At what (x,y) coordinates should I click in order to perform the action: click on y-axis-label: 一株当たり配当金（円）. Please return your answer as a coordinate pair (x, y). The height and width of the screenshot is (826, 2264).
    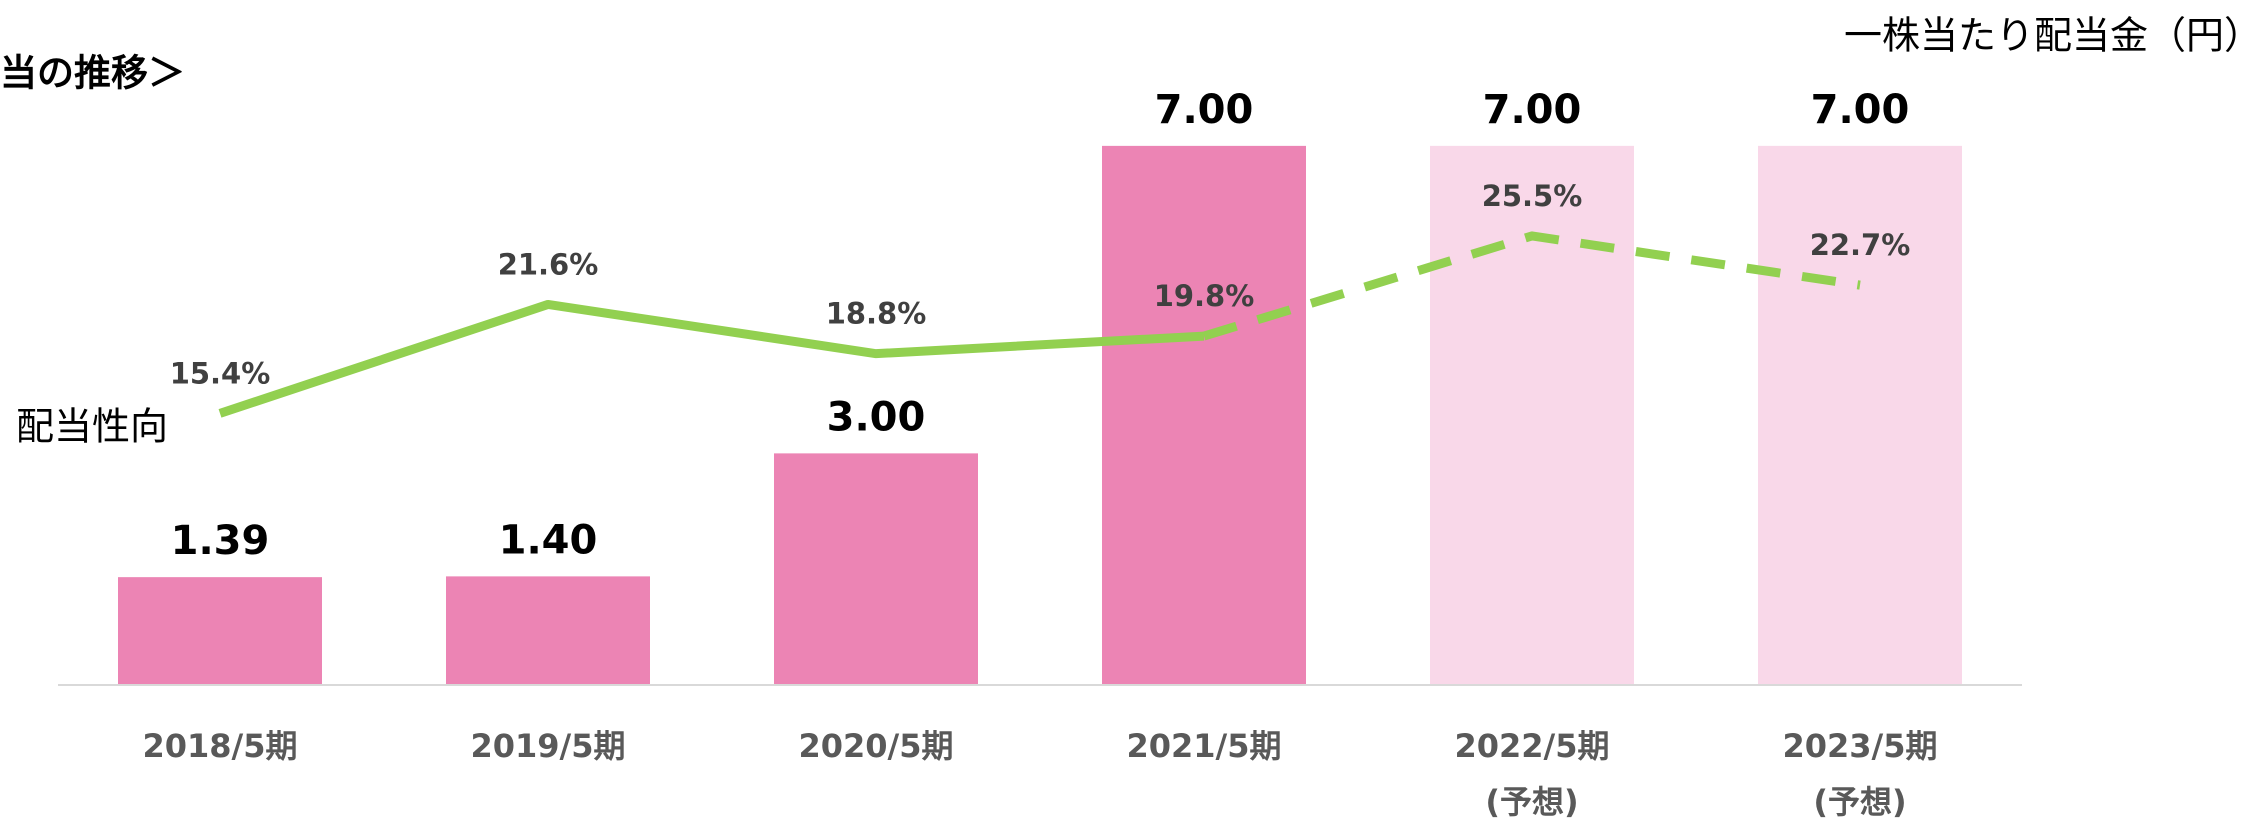
    Looking at the image, I should click on (2053, 36).